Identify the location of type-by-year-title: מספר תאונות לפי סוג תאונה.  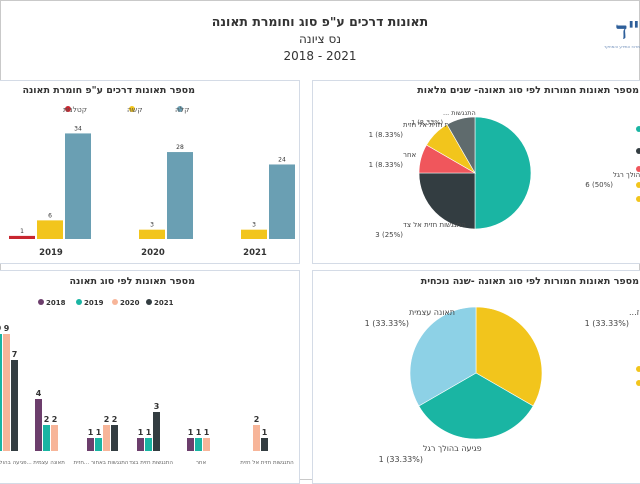
(132, 281).